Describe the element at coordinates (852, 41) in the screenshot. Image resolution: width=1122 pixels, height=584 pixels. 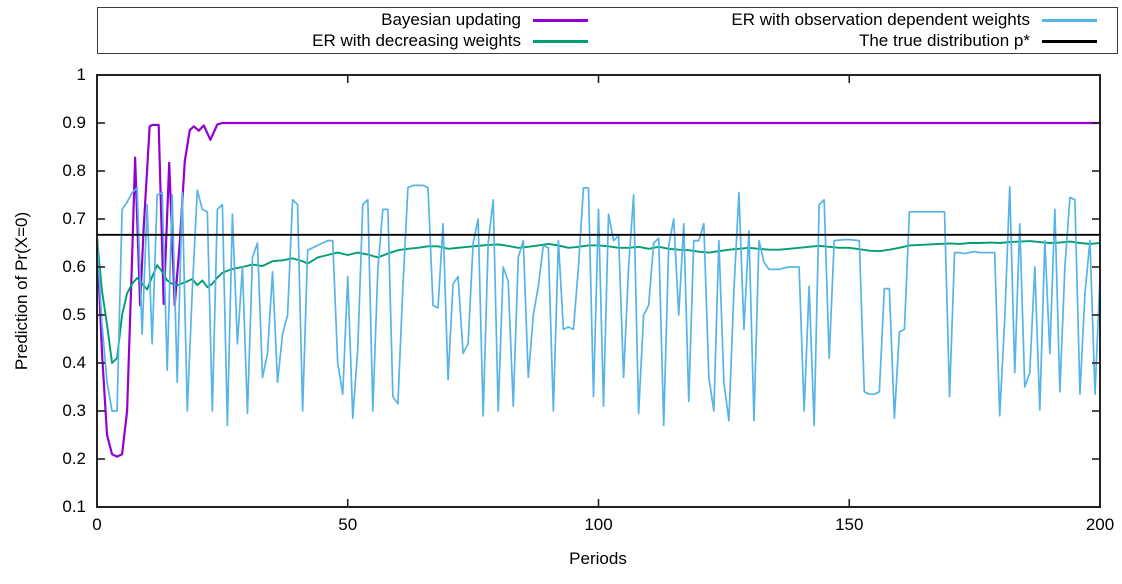
I see `legend-entry-true-distribution: The true distribution p*` at that location.